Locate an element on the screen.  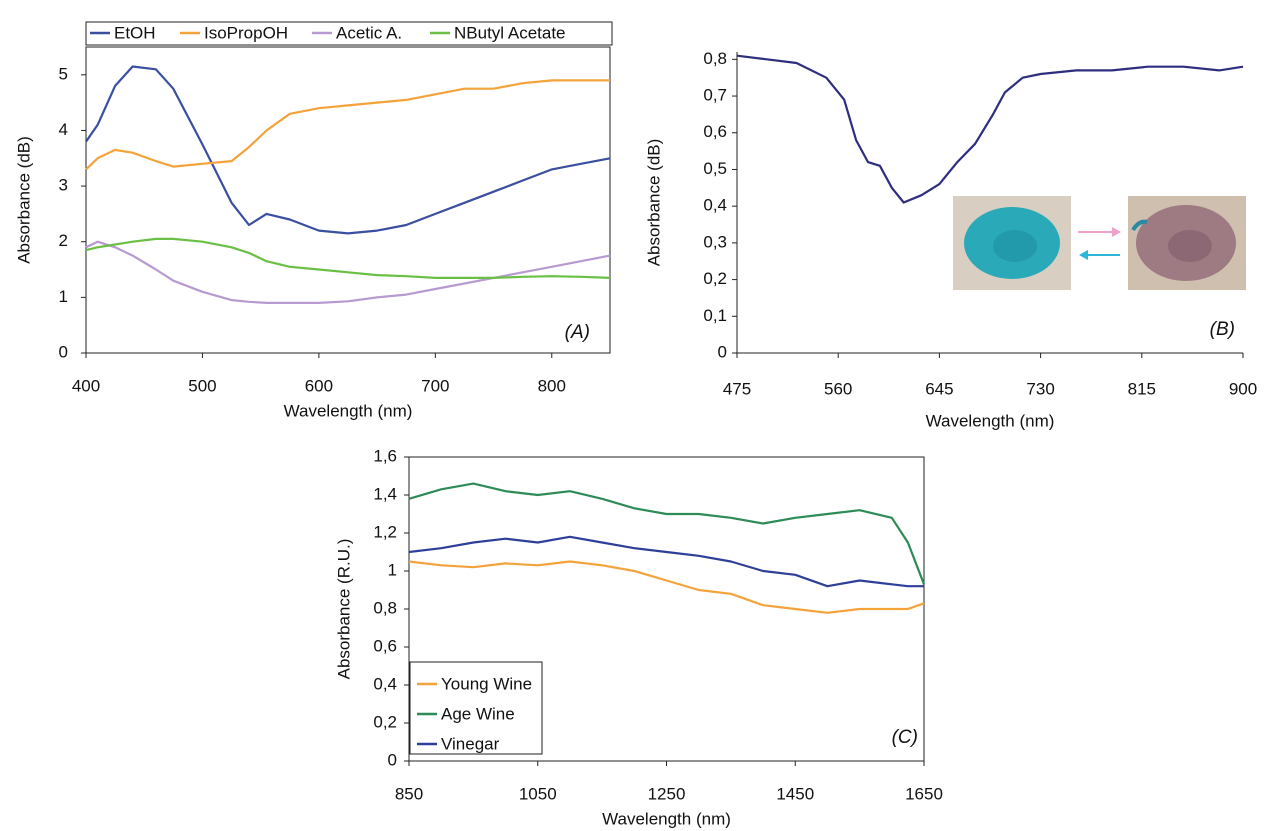
x-tick-label: 800 is located at coordinates (552, 385).